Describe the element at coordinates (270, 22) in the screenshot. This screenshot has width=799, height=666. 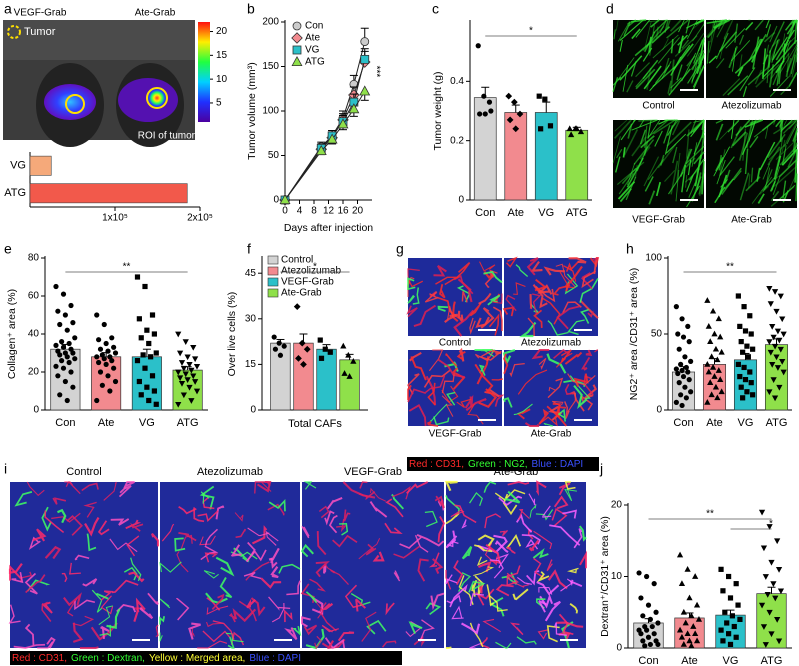
I see `y-tick-label: 200` at that location.